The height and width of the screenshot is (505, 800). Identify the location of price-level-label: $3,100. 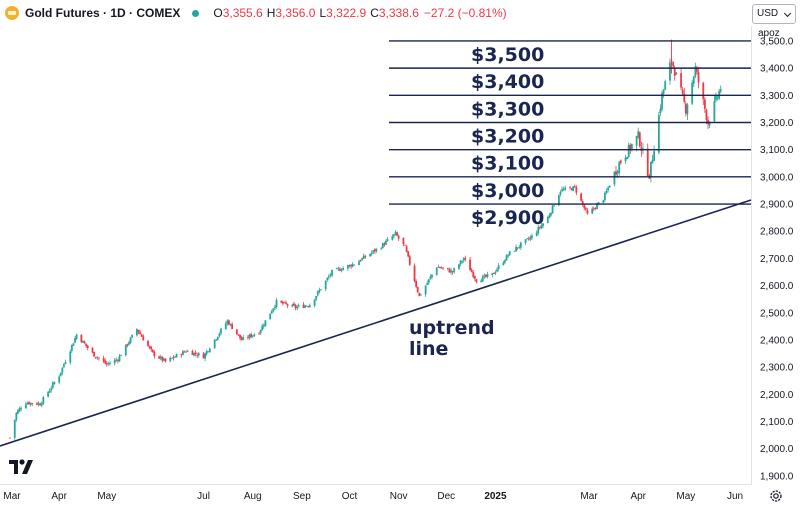
(507, 164).